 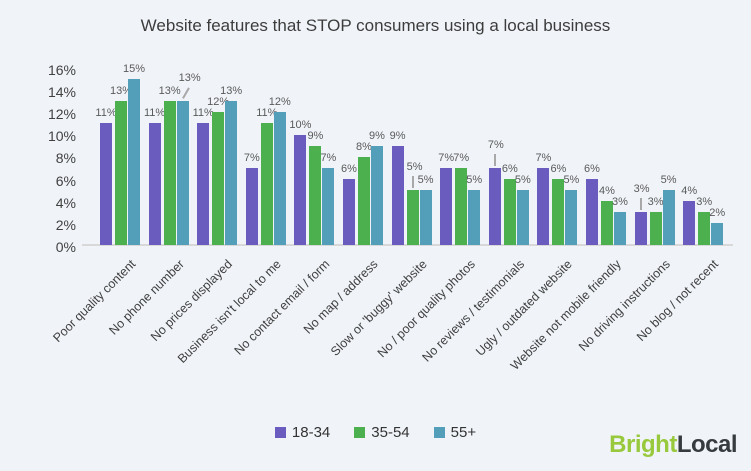 I want to click on value-label: 2%, so click(x=717, y=212).